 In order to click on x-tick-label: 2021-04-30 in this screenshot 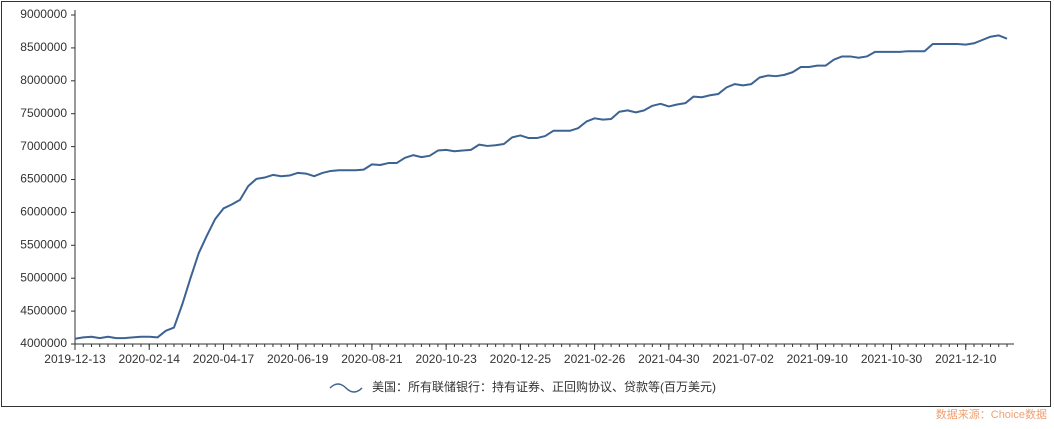, I will do `click(669, 359)`.